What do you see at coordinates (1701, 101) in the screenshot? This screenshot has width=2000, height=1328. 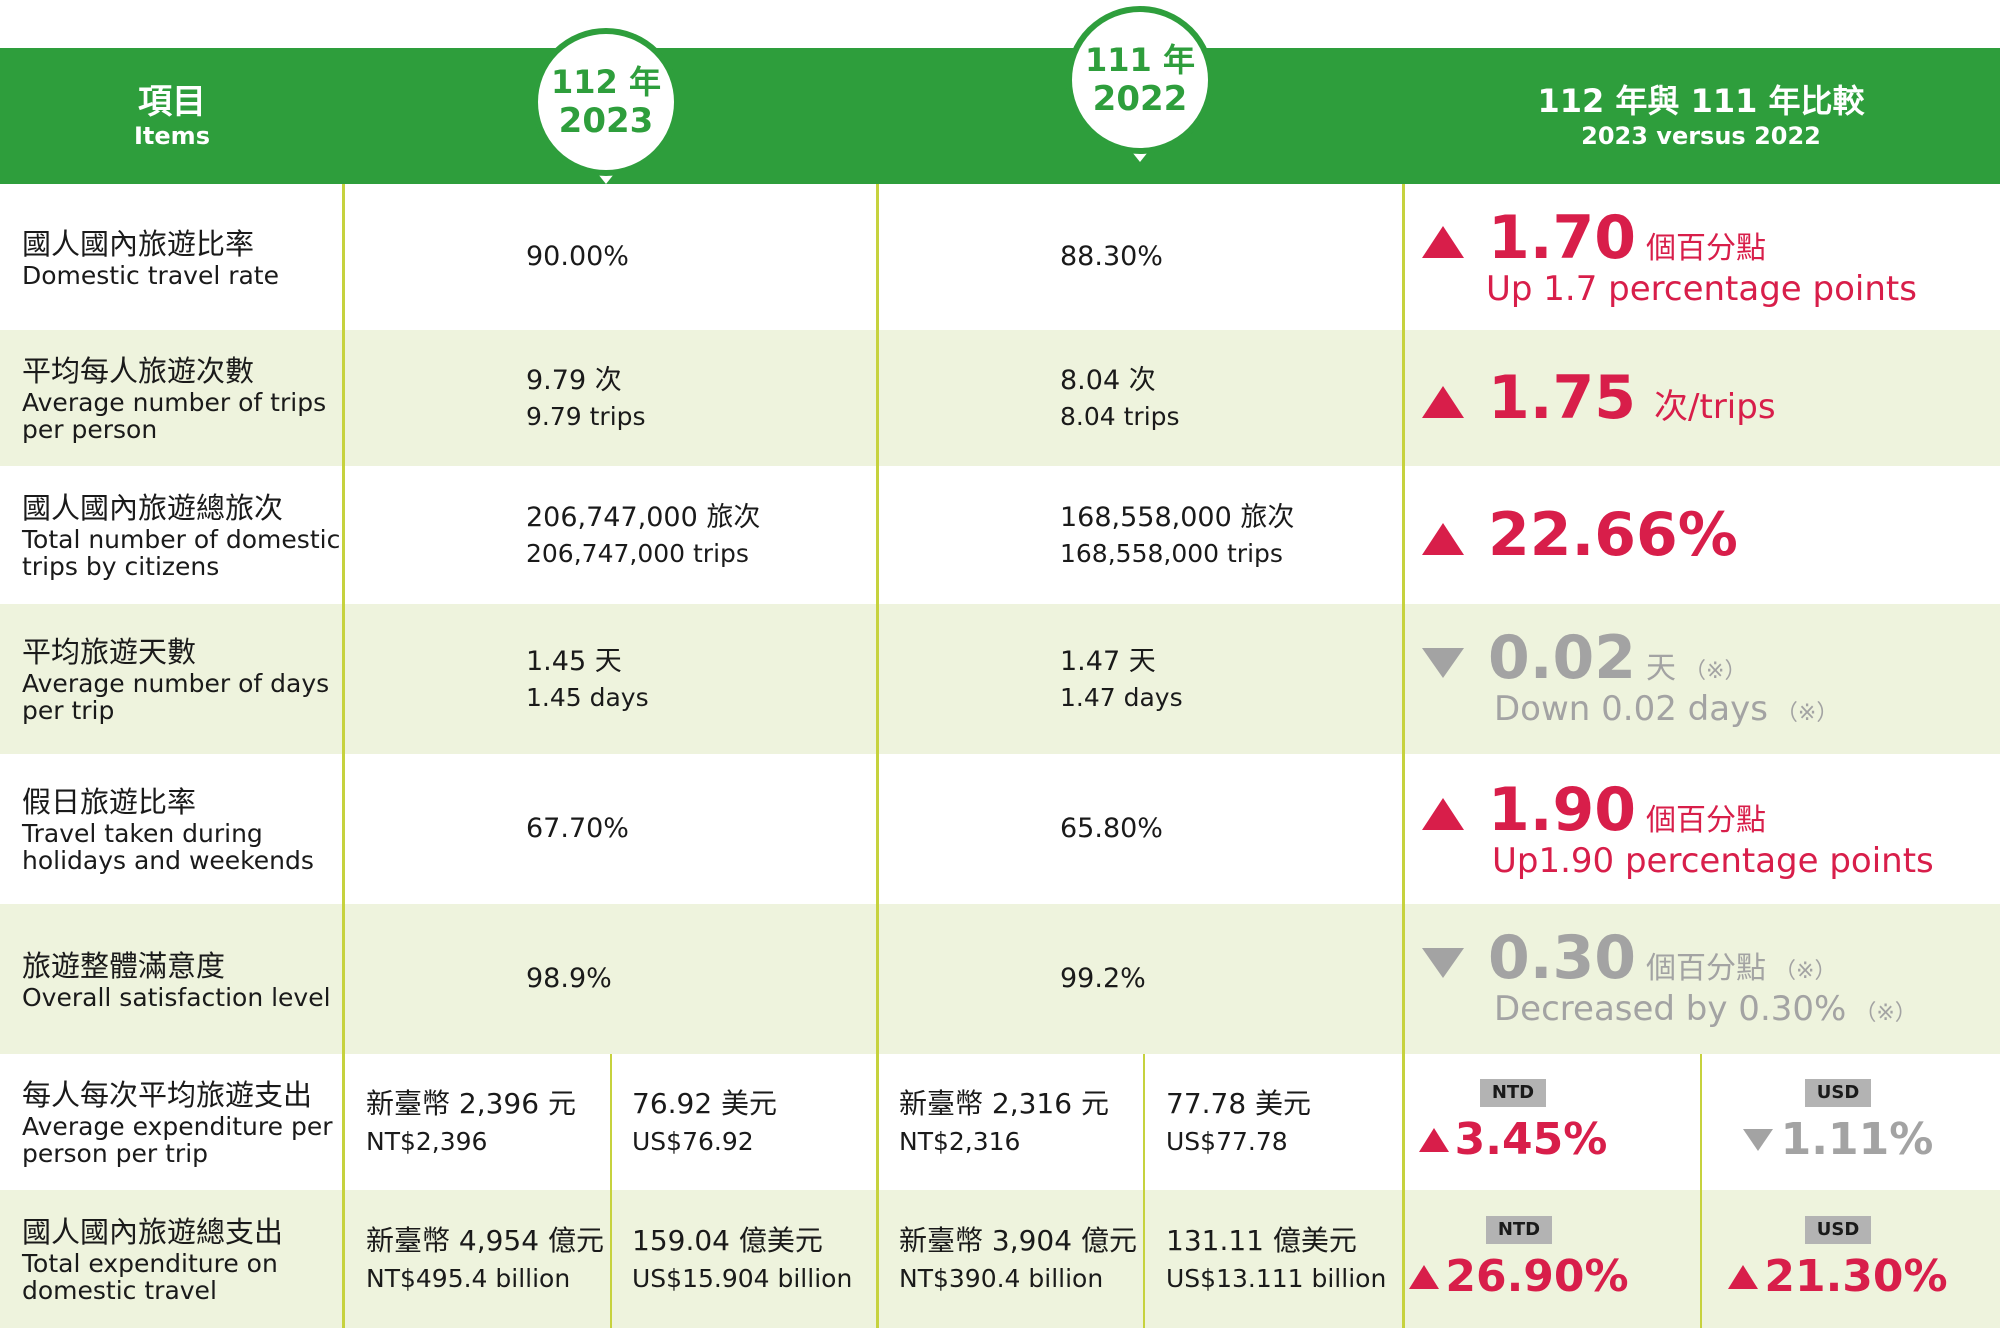 I see `header-compare-zh: 112 年與 111 年比較` at bounding box center [1701, 101].